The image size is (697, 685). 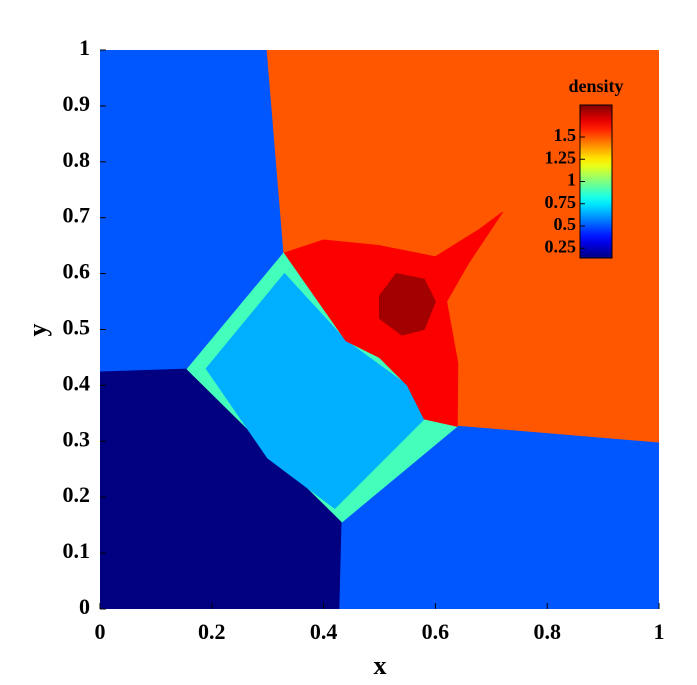 I want to click on colorbar-tick-label: 1.5, so click(x=565, y=135).